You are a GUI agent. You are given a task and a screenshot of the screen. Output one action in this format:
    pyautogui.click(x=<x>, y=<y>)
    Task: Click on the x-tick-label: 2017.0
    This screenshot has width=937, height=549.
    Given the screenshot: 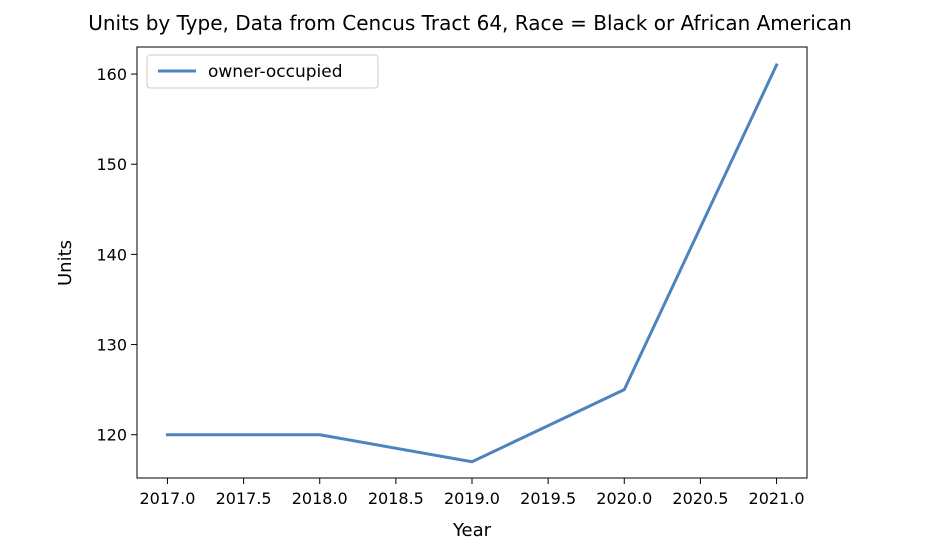 What is the action you would take?
    pyautogui.click(x=167, y=498)
    